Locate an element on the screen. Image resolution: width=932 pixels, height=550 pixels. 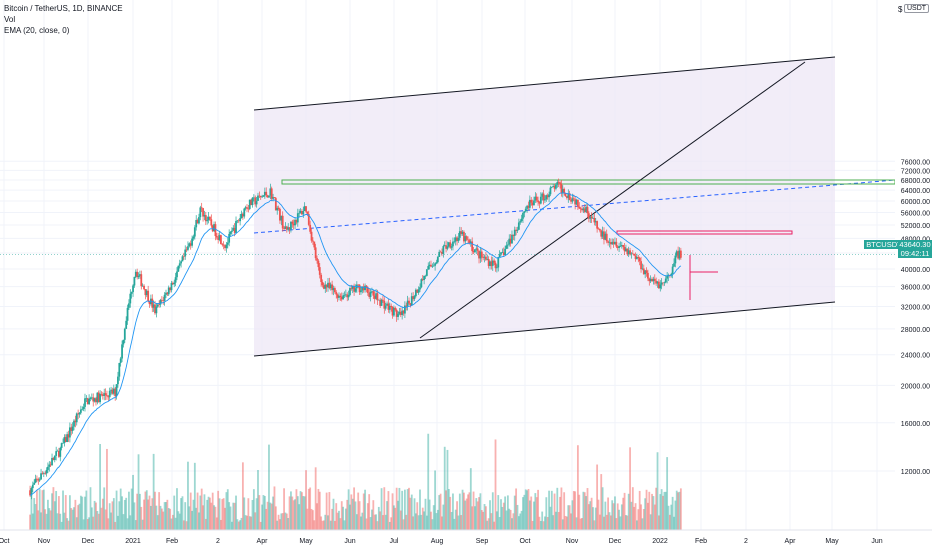
y-tick-label: 60000.00 is located at coordinates (915, 202).